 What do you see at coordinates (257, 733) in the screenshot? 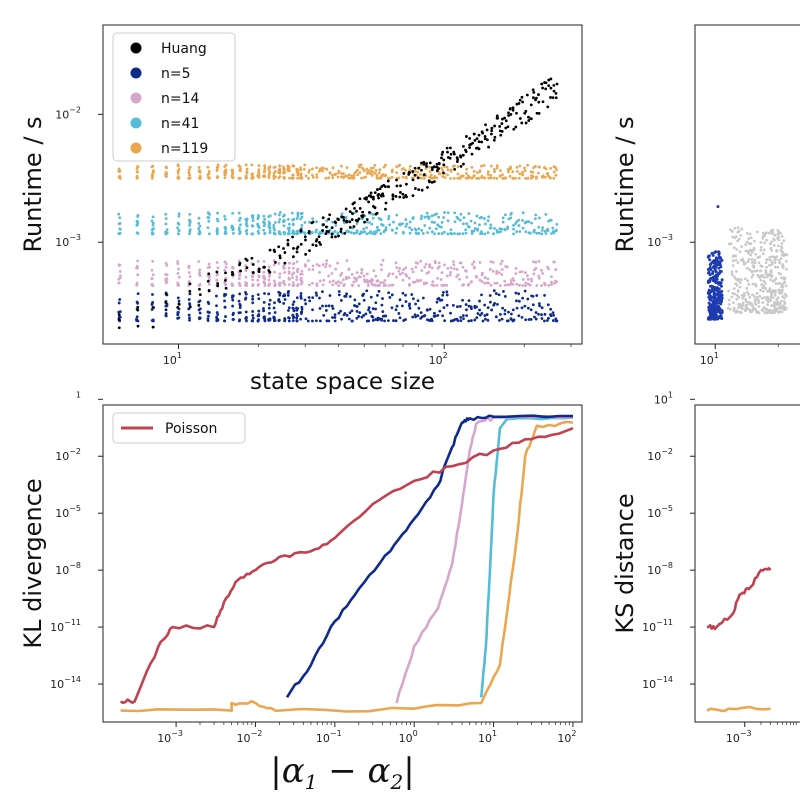
I see `x-tick-exponent: −2` at bounding box center [257, 733].